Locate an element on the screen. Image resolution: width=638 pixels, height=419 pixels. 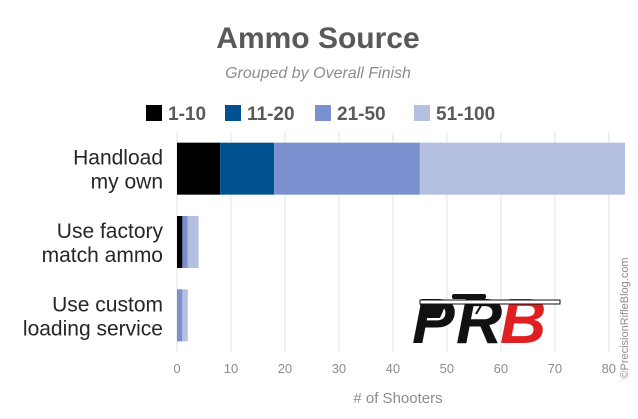
legend-label: 21-50 is located at coordinates (361, 114).